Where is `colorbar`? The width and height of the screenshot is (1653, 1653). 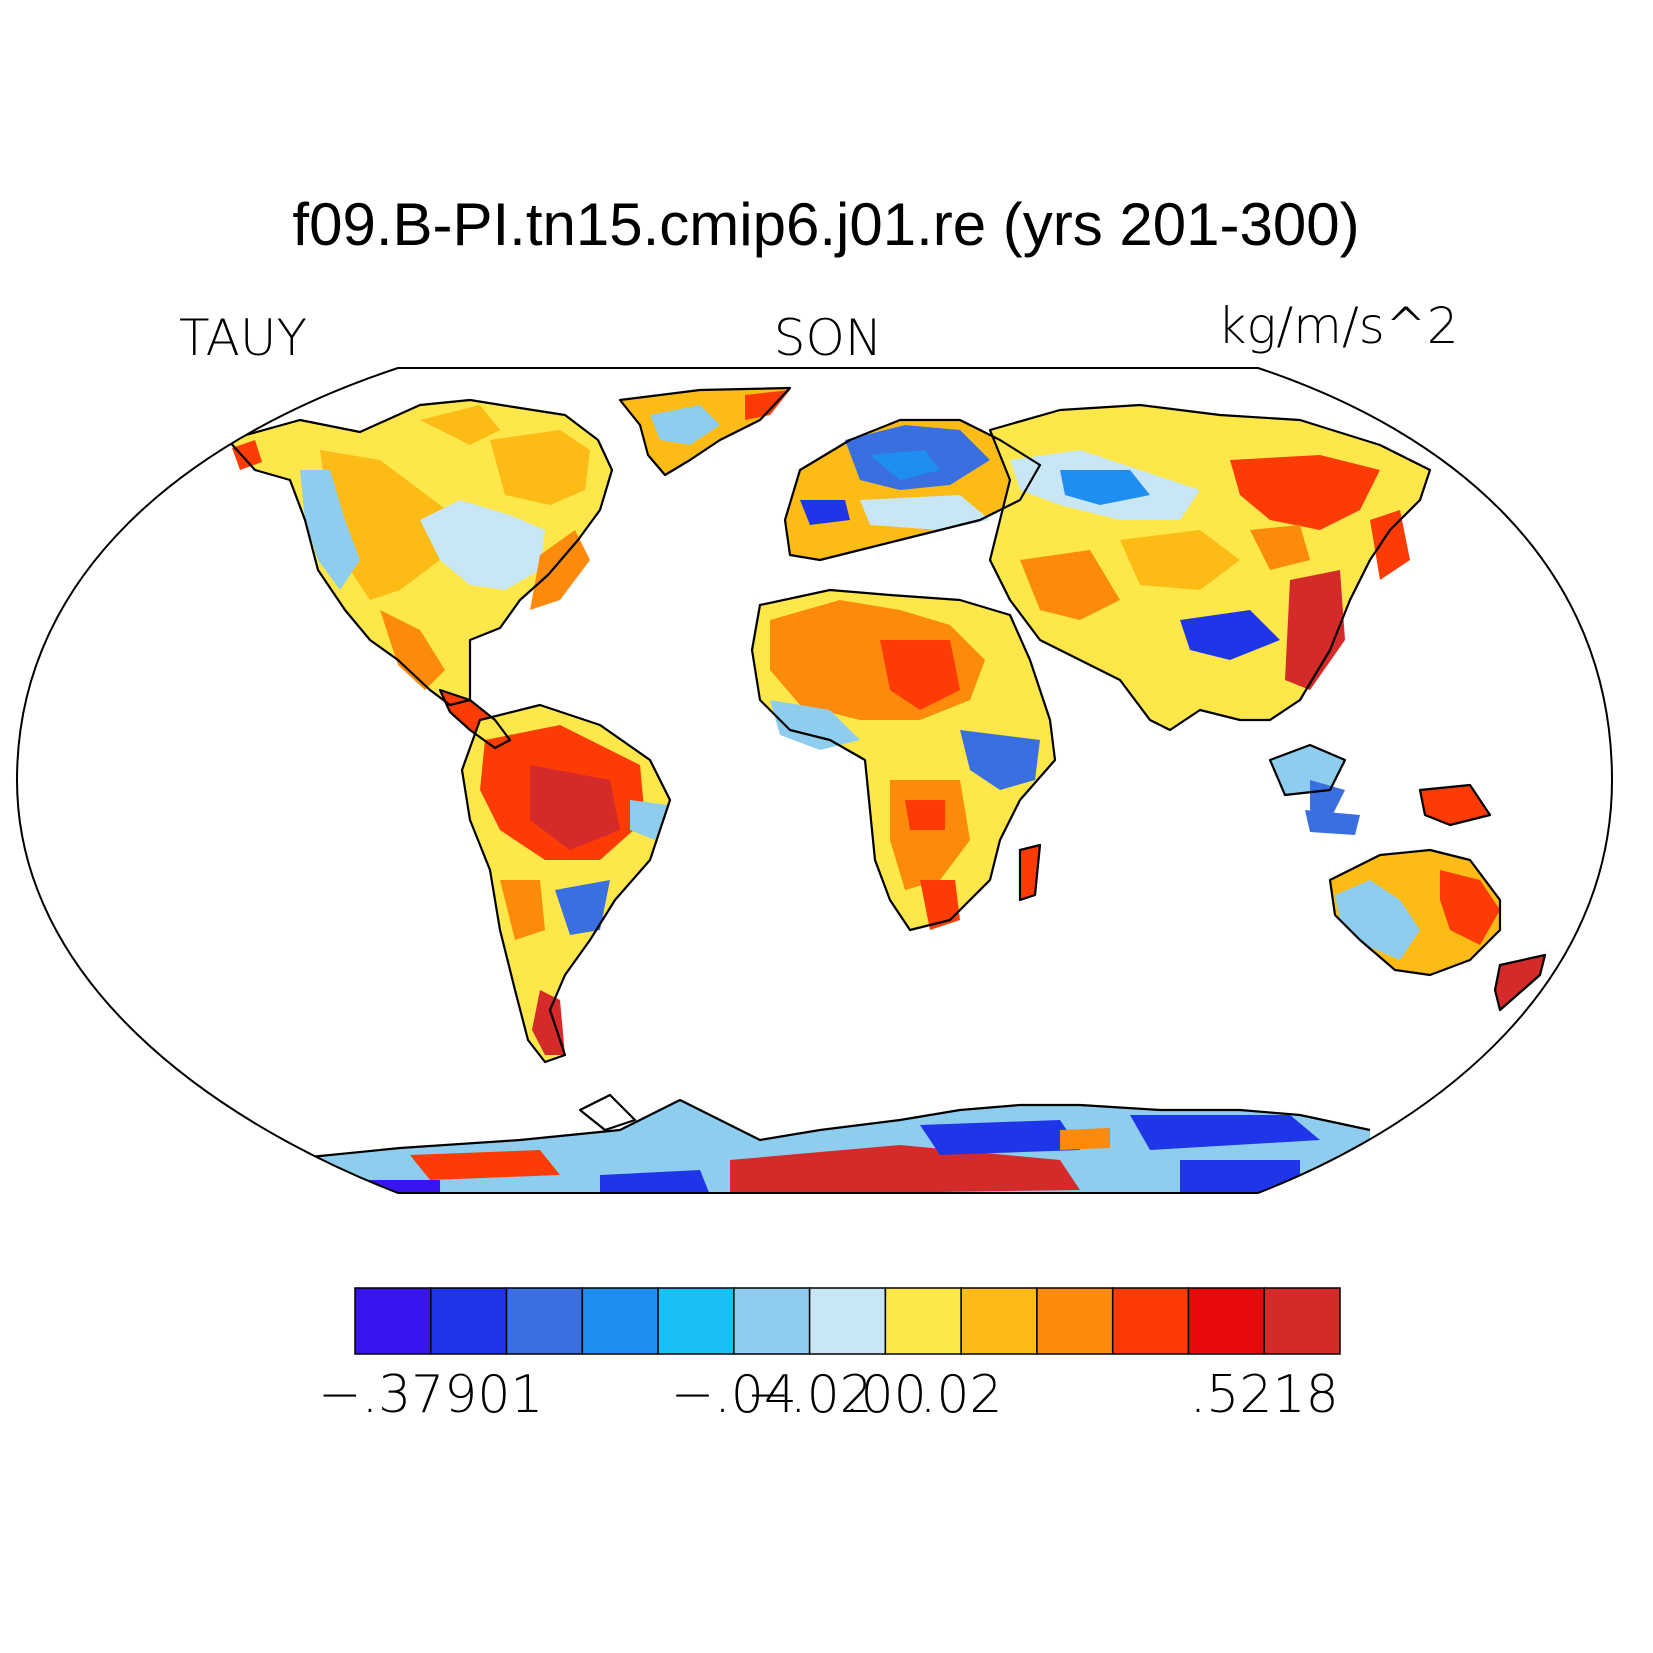
colorbar is located at coordinates (847, 1321).